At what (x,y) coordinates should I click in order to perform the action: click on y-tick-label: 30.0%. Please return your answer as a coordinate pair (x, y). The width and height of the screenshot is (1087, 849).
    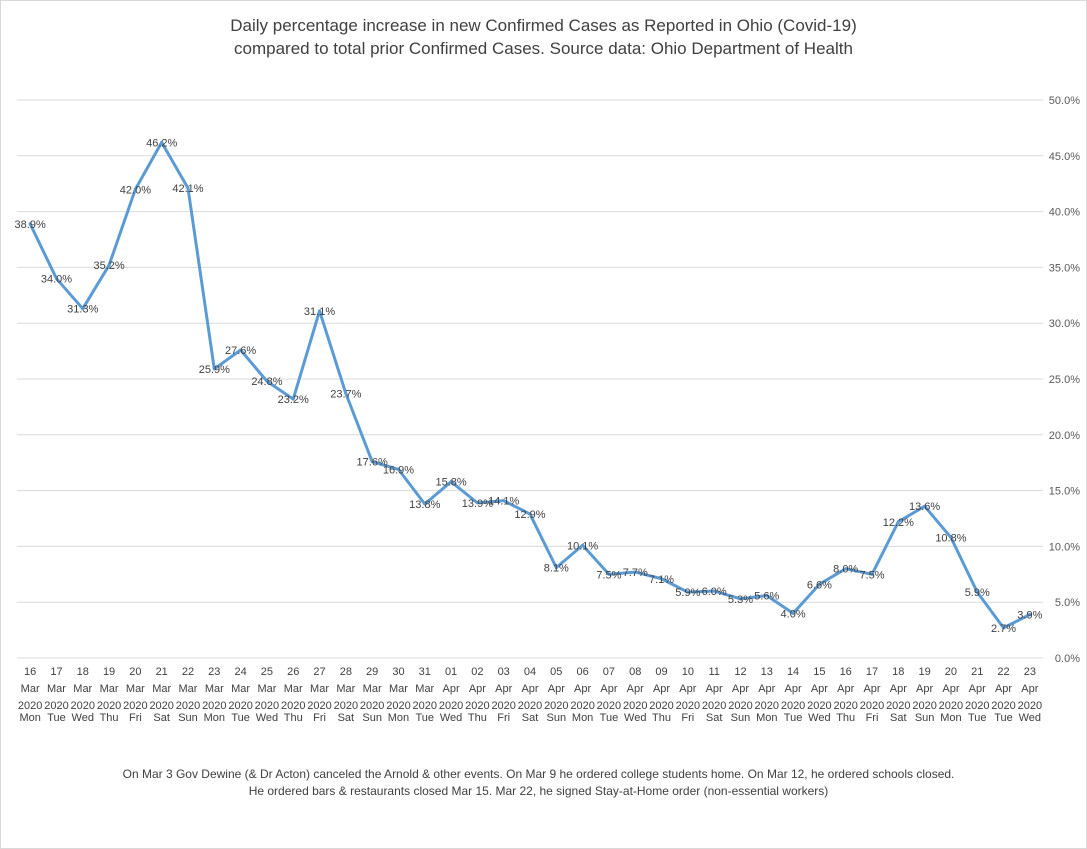
    Looking at the image, I should click on (1064, 324).